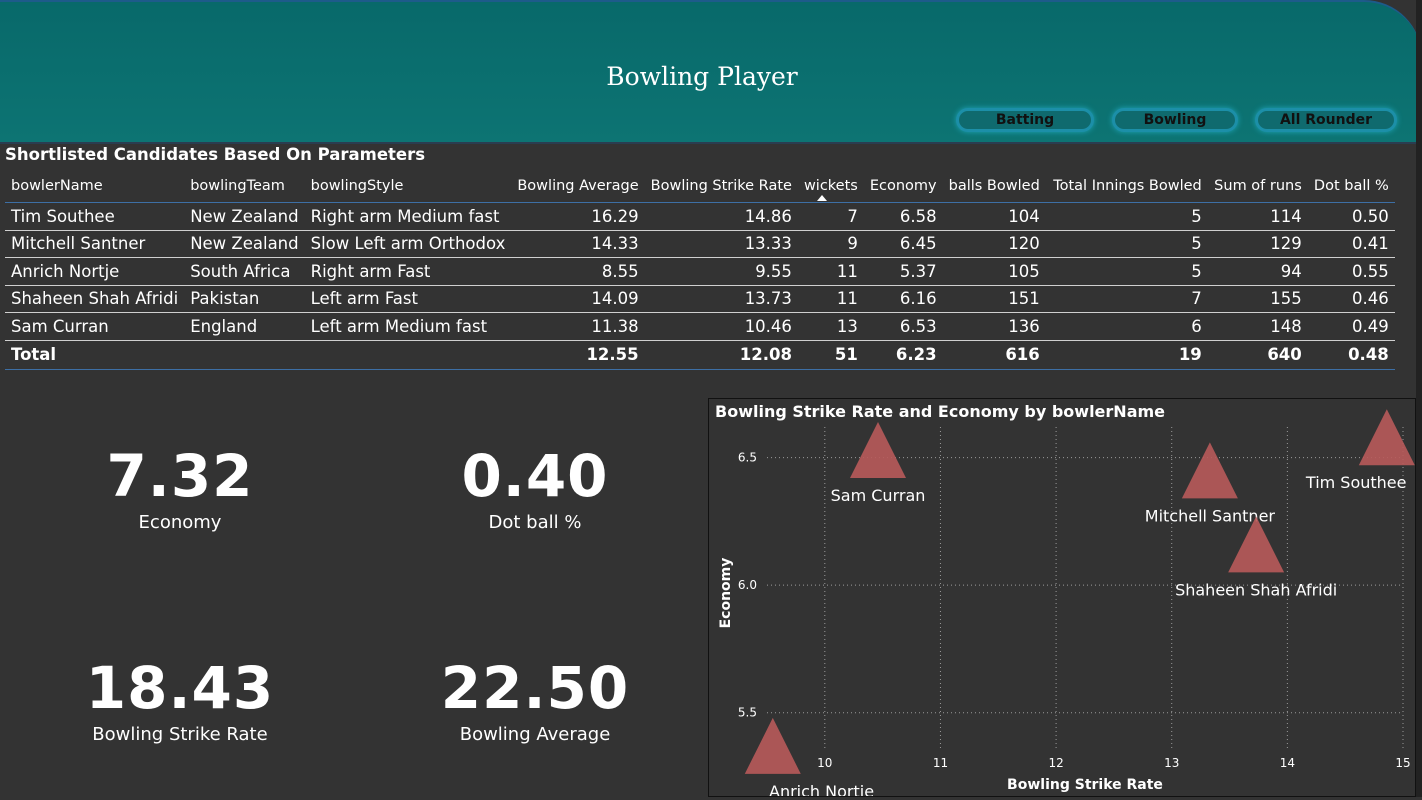  What do you see at coordinates (903, 354) in the screenshot?
I see `total-economy: 6.23` at bounding box center [903, 354].